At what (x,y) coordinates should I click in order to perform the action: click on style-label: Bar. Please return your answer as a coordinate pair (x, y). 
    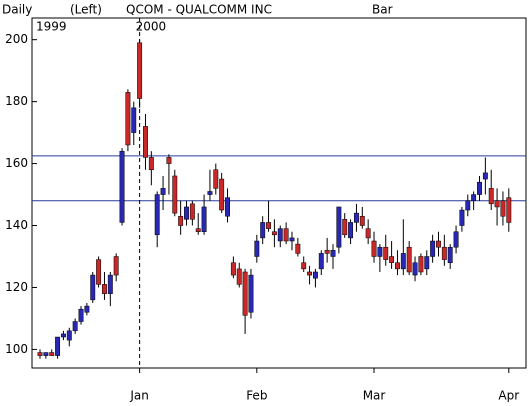
    Looking at the image, I should click on (382, 10).